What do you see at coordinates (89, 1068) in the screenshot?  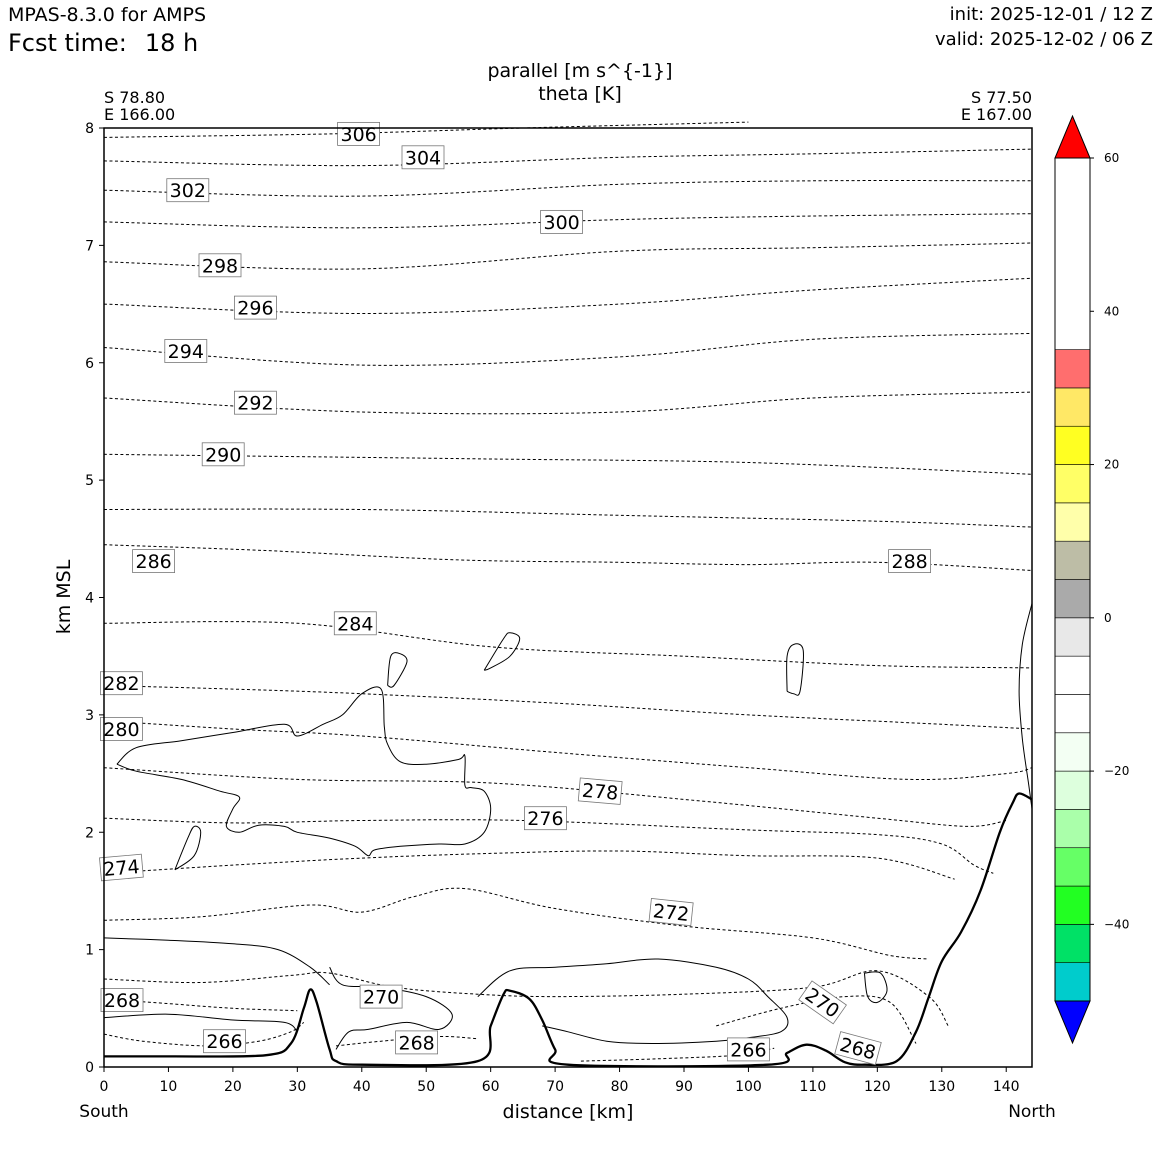 I see `y-tick-label: 0` at bounding box center [89, 1068].